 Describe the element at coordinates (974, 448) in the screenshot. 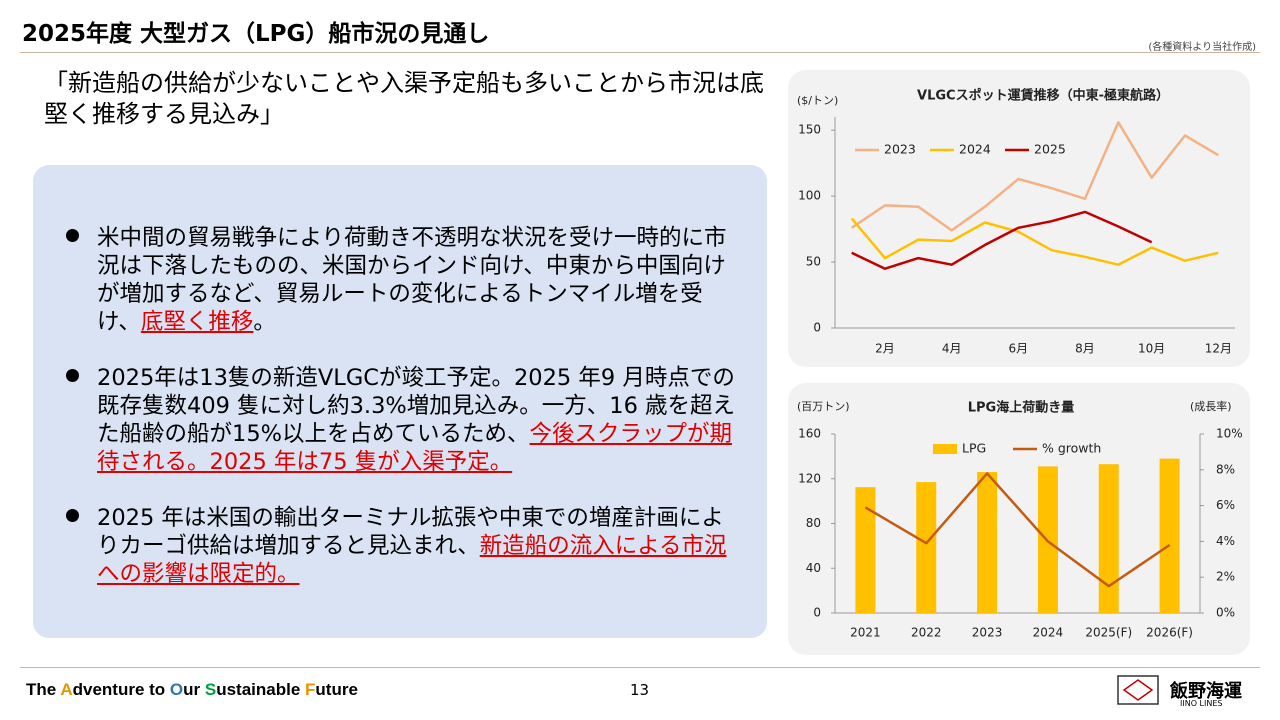

I see `legend-label: LPG` at that location.